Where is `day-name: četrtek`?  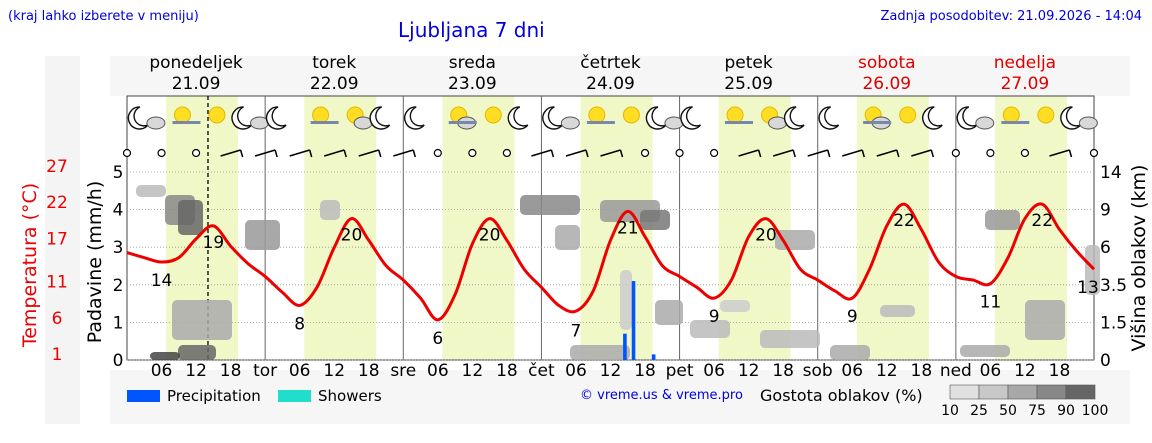
day-name: četrtek is located at coordinates (610, 63).